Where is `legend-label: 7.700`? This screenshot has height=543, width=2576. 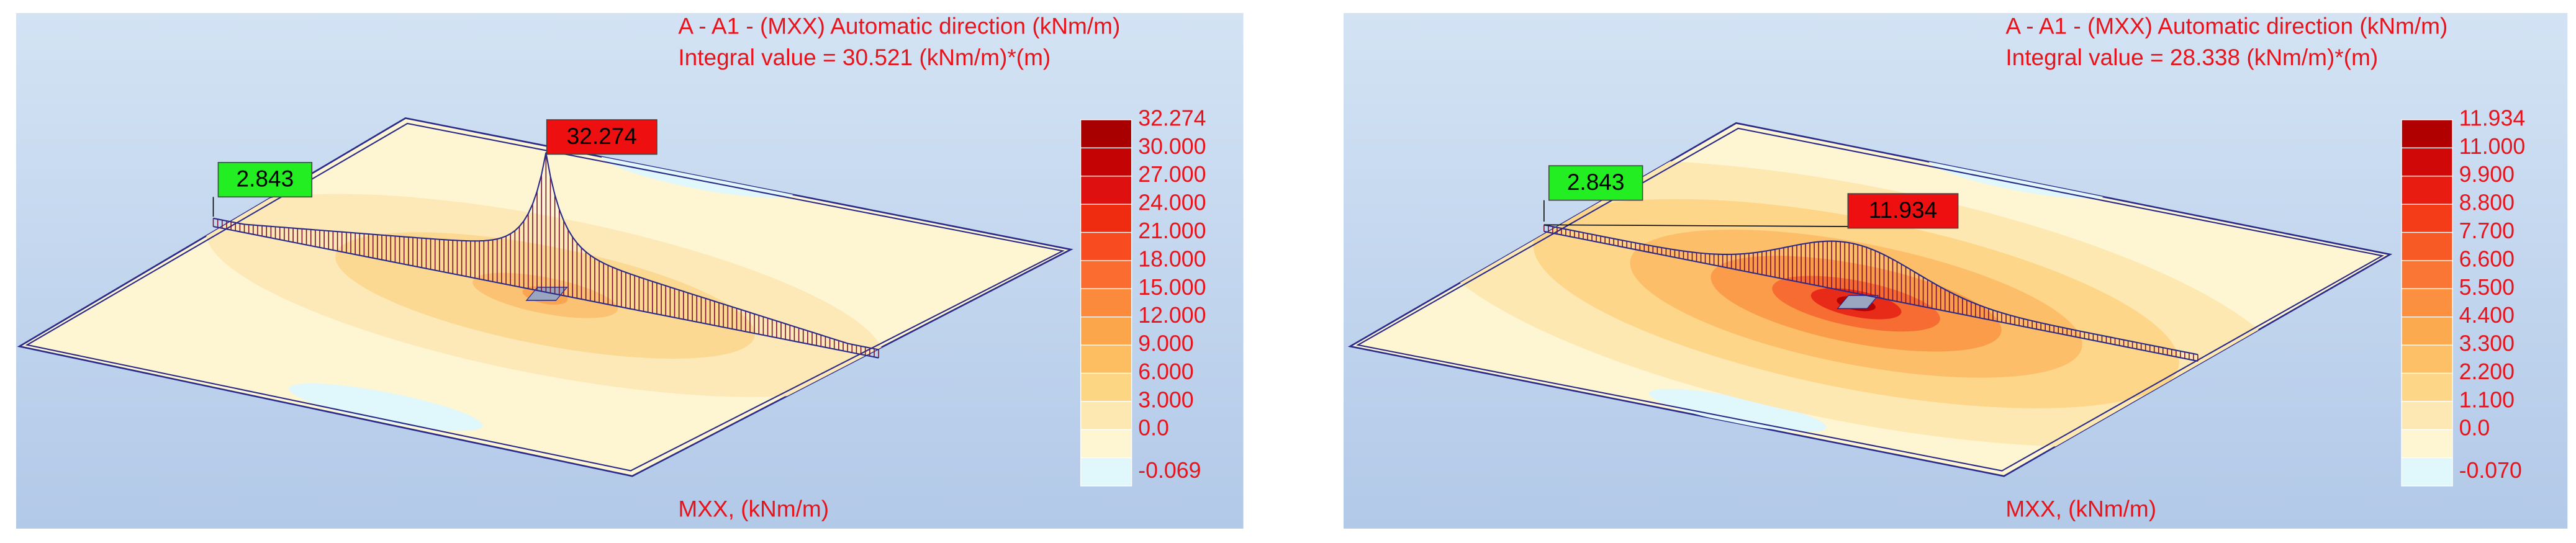
legend-label: 7.700 is located at coordinates (2487, 230).